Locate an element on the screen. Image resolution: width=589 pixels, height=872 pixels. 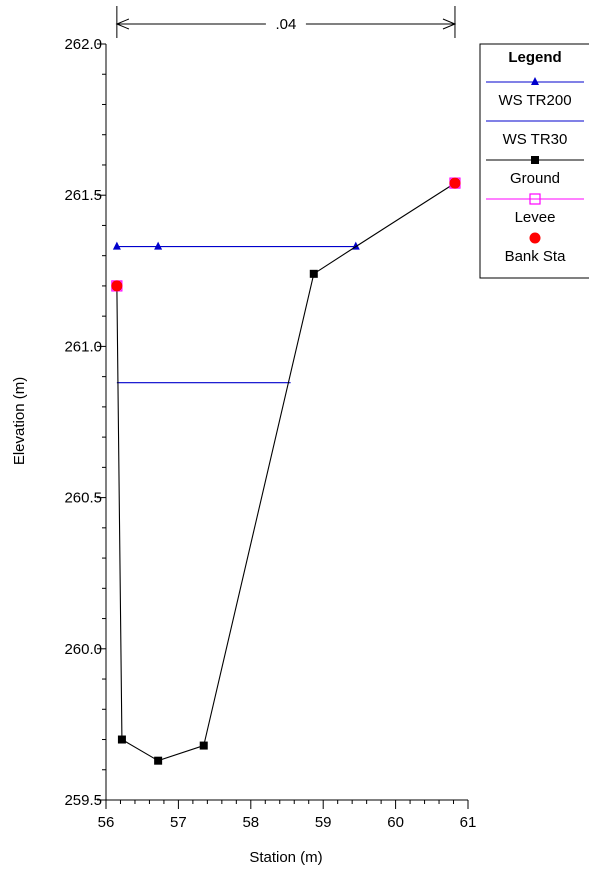
x-tick-label: 61 is located at coordinates (468, 822).